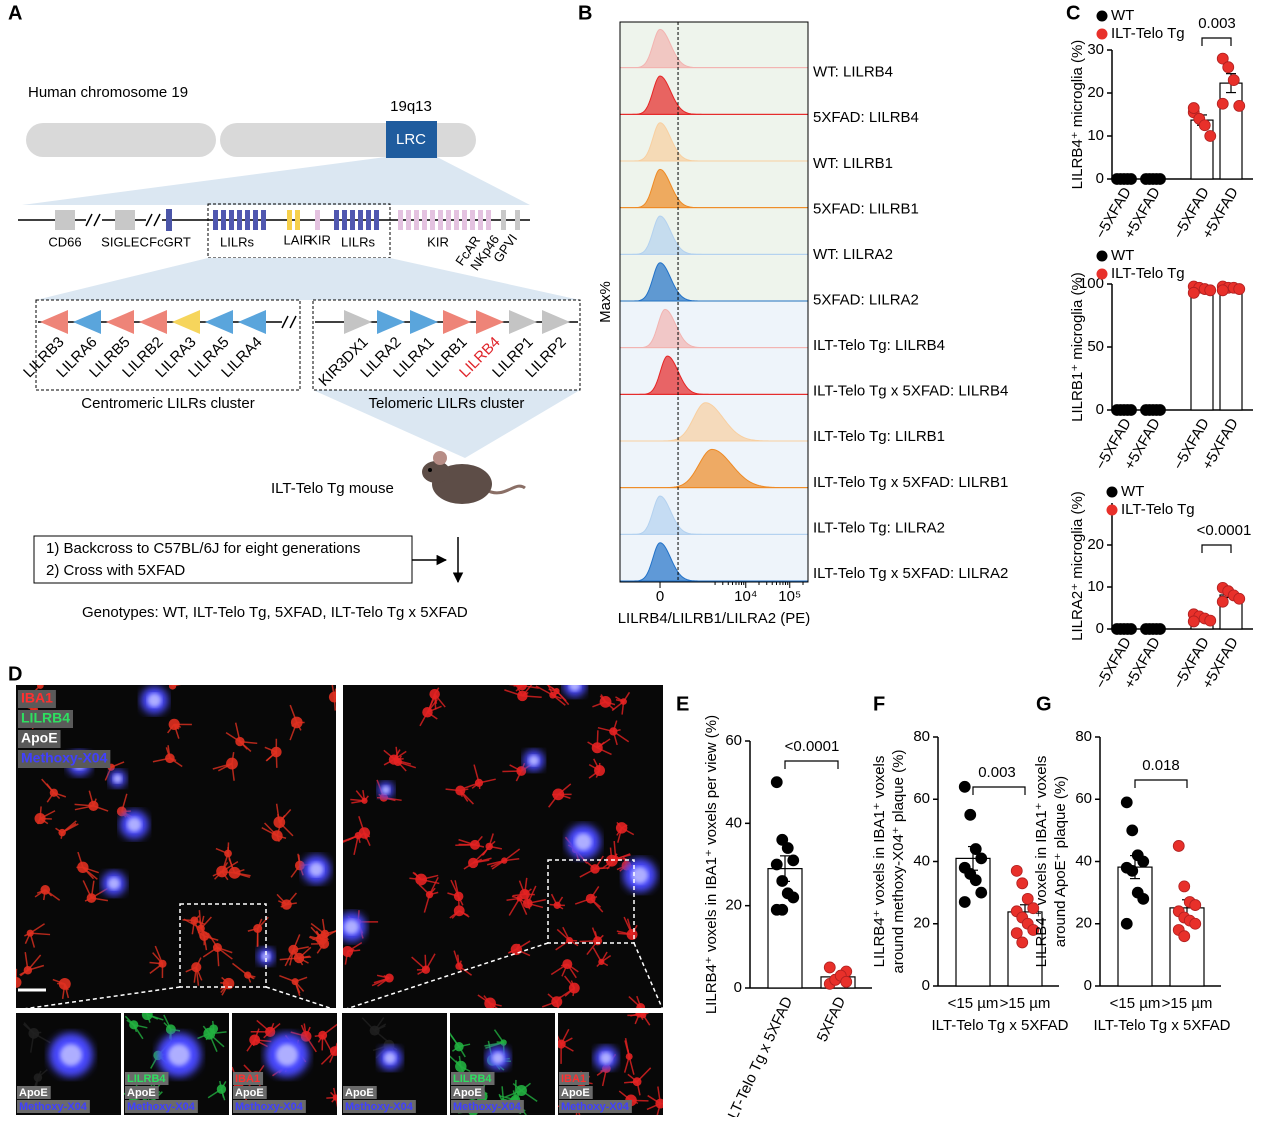 Image resolution: width=1266 pixels, height=1122 pixels. I want to click on lair-bar, so click(297, 220).